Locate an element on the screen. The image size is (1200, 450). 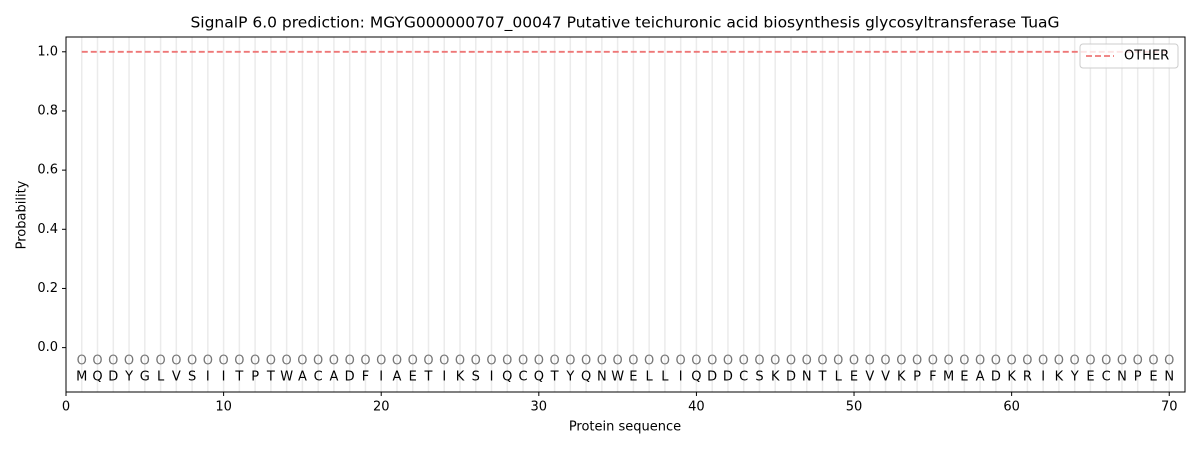
x-tick-label: 70 is located at coordinates (1169, 407).